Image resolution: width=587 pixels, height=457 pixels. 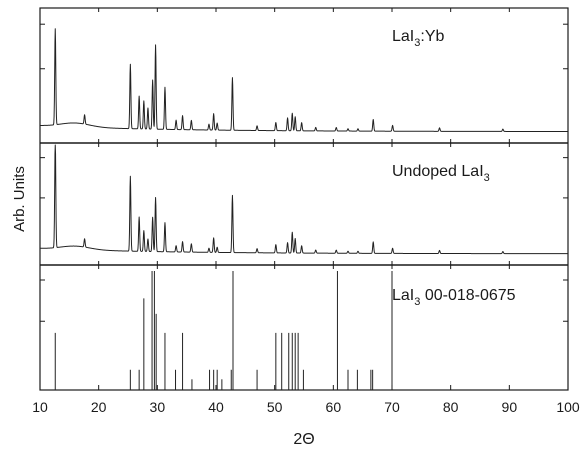 What do you see at coordinates (568, 407) in the screenshot?
I see `x-tick-label: 100` at bounding box center [568, 407].